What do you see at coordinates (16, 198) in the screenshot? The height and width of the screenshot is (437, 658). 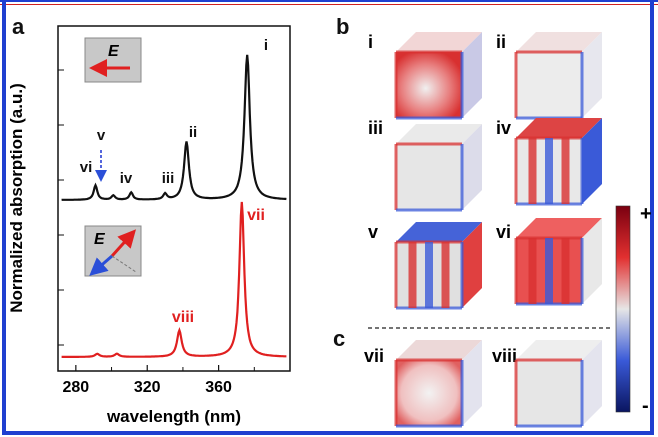 I see `y-axis-label: Normalized absorption (a.u.)` at bounding box center [16, 198].